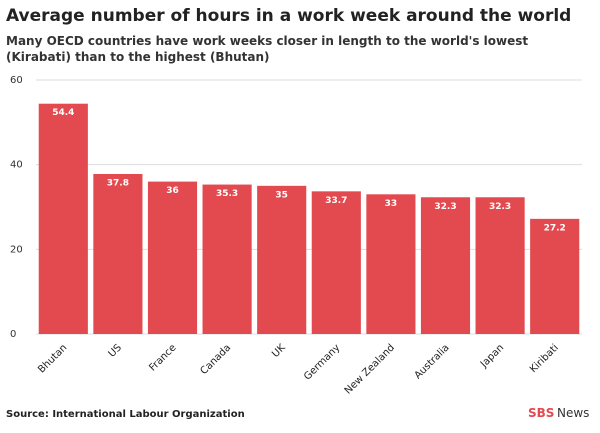  I want to click on value-label: 35.3, so click(227, 194).